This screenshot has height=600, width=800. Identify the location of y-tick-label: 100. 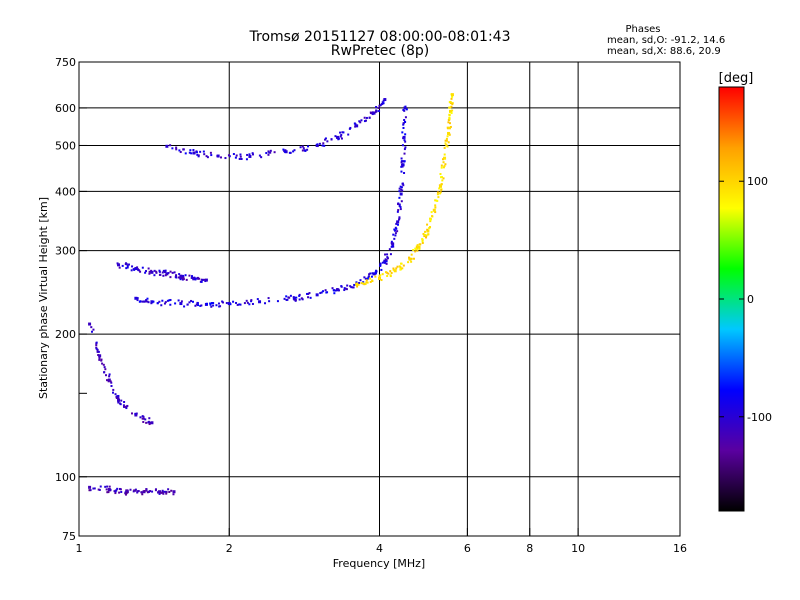
(65, 477).